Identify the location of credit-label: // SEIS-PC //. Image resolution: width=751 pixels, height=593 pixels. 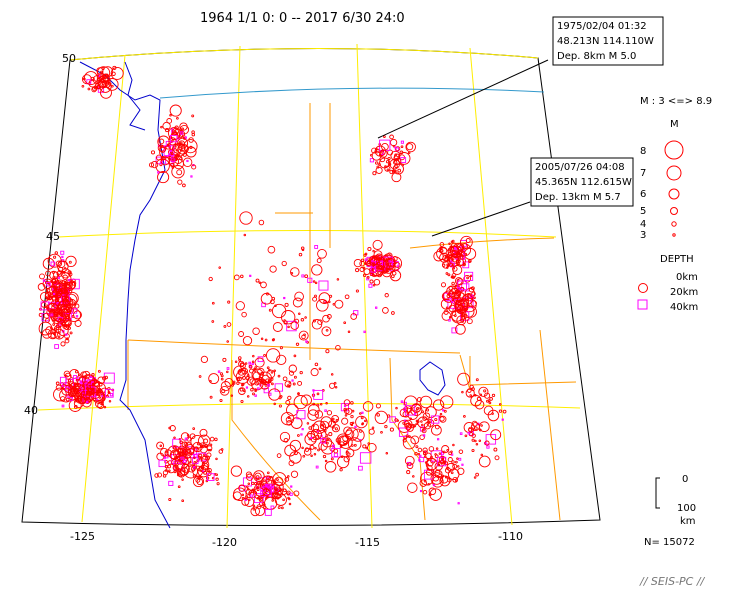
(672, 581).